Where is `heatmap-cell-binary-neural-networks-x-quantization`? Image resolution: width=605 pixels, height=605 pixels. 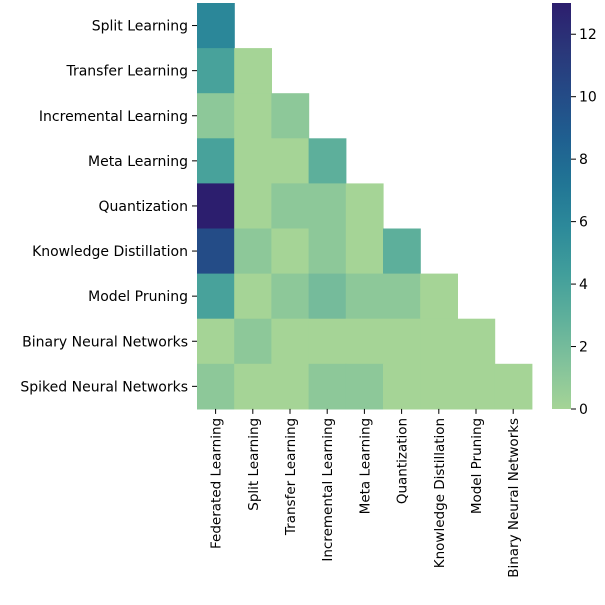
heatmap-cell-binary-neural-networks-x-quantization is located at coordinates (402, 341).